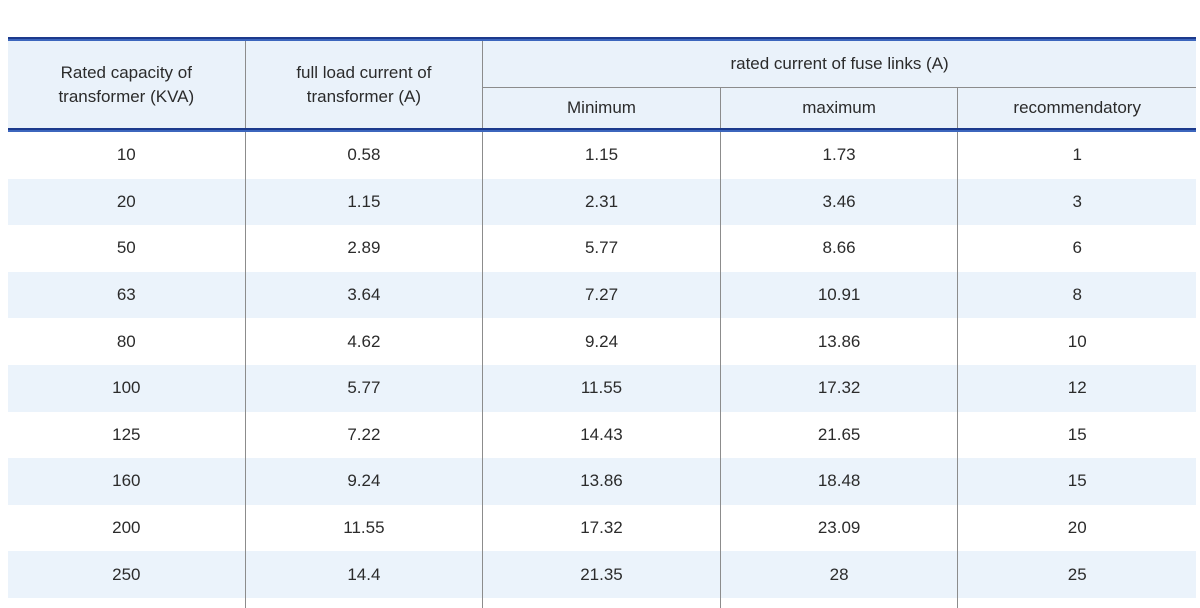  I want to click on table-cell: 160, so click(127, 481).